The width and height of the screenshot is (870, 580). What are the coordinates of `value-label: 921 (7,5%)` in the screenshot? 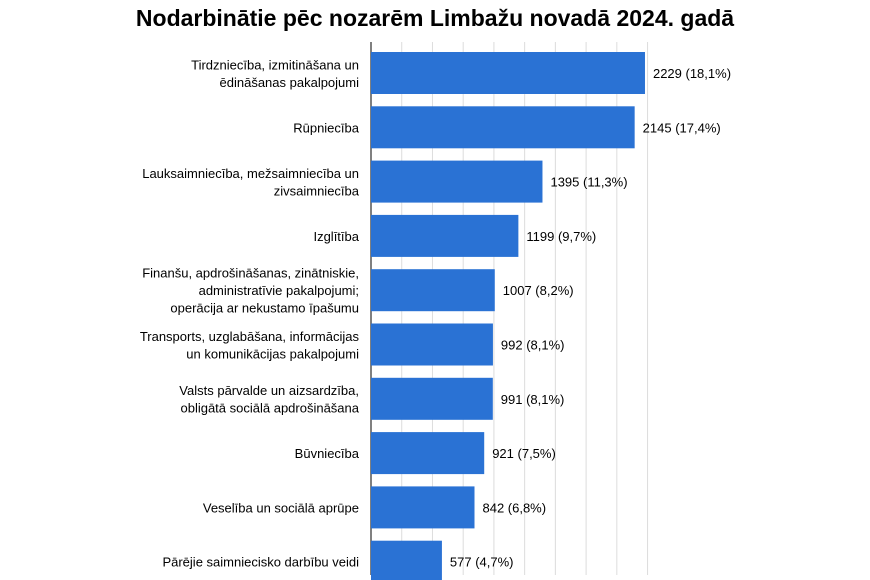 It's located at (524, 453).